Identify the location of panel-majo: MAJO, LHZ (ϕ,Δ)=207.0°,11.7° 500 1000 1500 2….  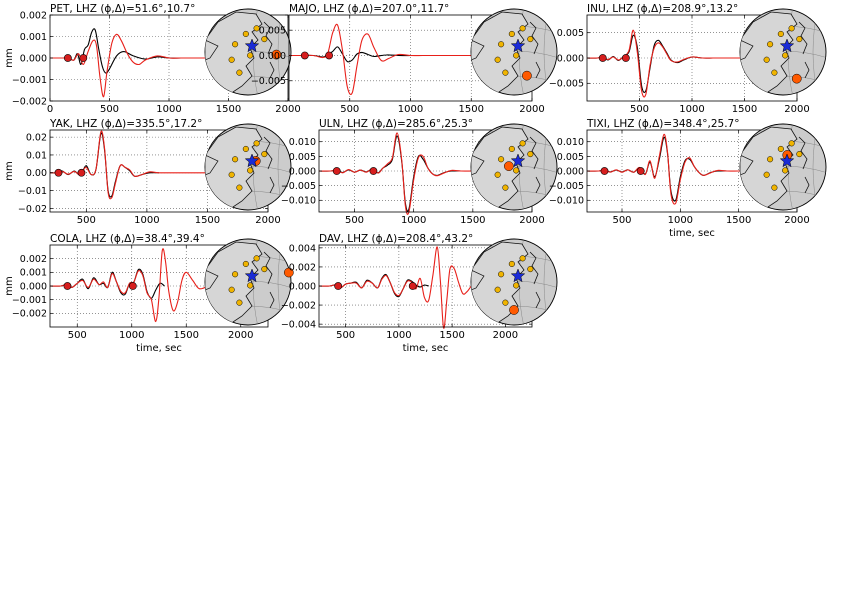
(404, 59).